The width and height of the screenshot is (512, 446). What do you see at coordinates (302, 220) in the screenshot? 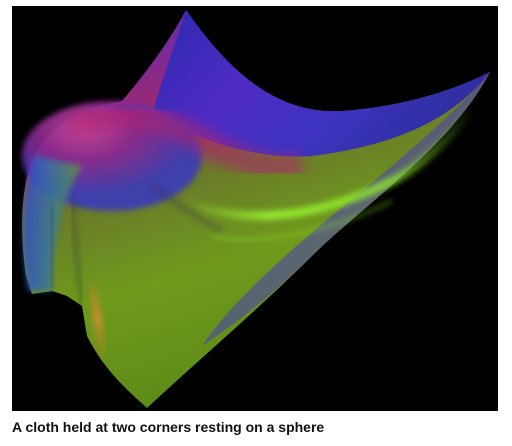
I see `green-highlight-secondary` at bounding box center [302, 220].